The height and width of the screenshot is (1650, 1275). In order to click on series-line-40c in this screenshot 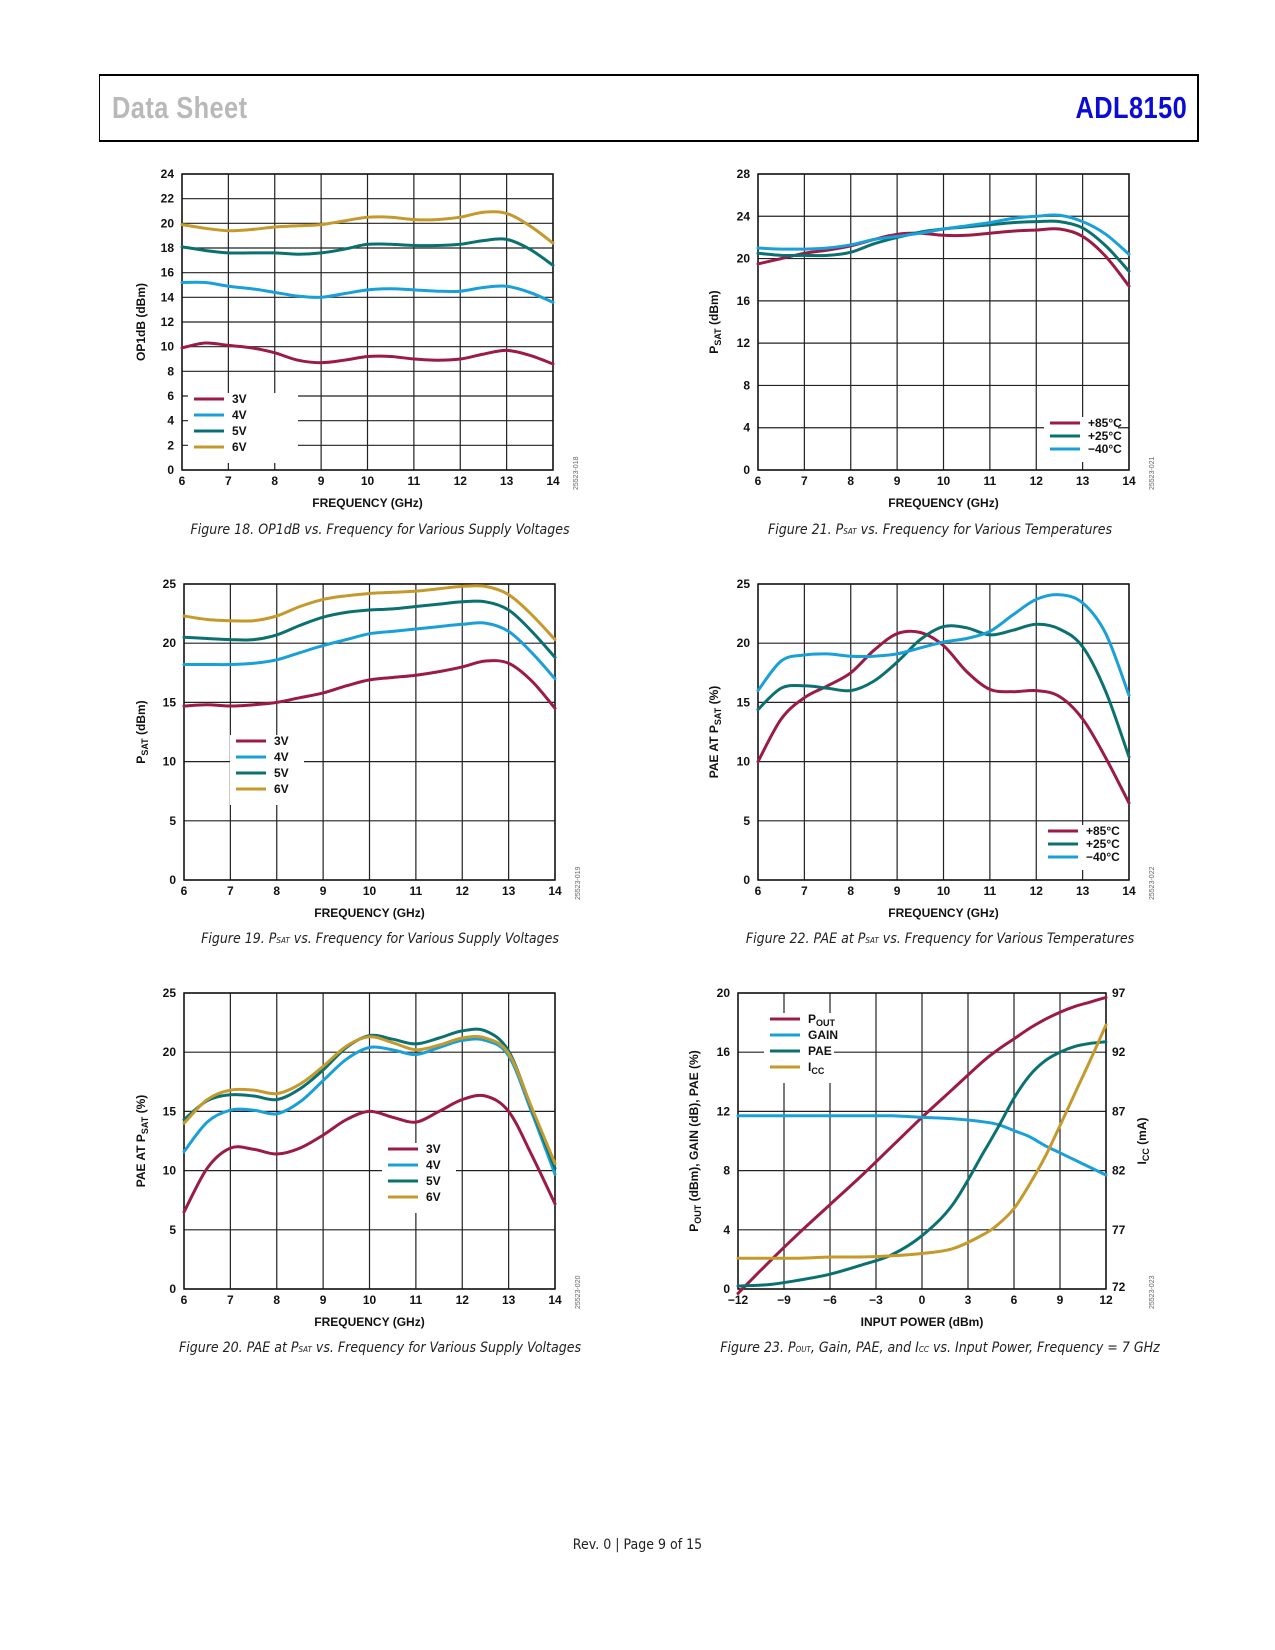, I will do `click(943, 645)`.